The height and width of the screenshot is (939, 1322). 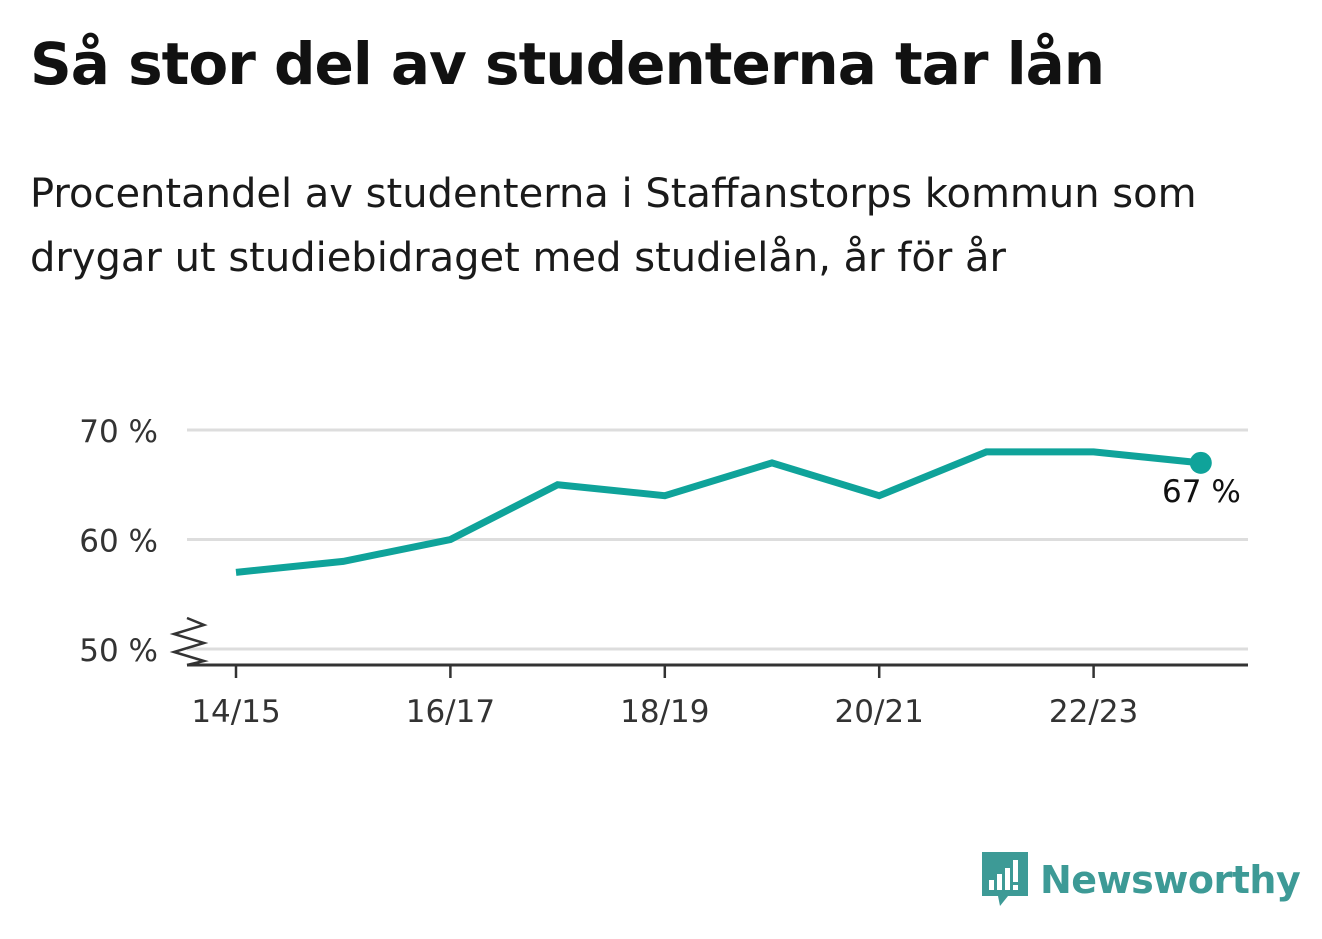 I want to click on end-point-marker, so click(x=1200, y=462).